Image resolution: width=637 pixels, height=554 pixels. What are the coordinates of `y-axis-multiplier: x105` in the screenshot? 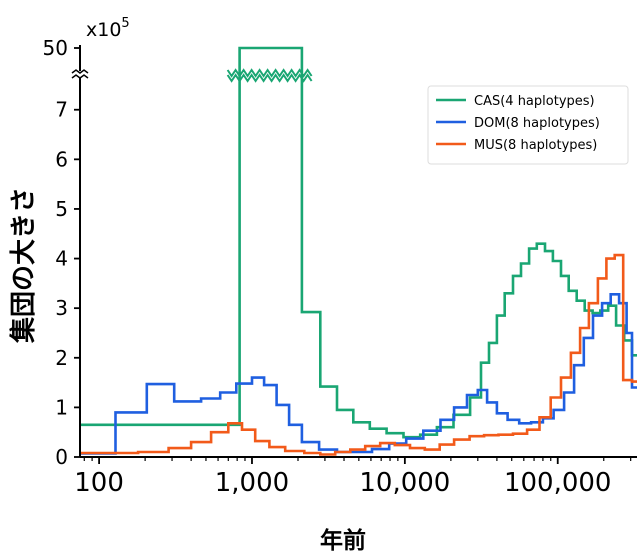 It's located at (108, 28).